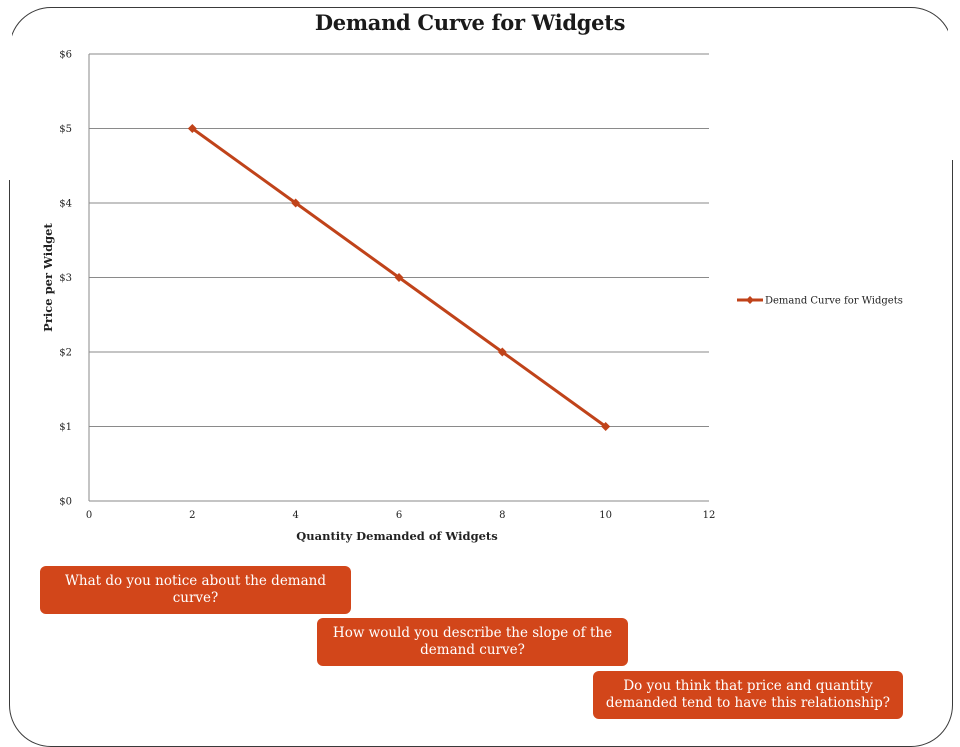 The image size is (960, 747). I want to click on y-tick-label: $0, so click(65, 502).